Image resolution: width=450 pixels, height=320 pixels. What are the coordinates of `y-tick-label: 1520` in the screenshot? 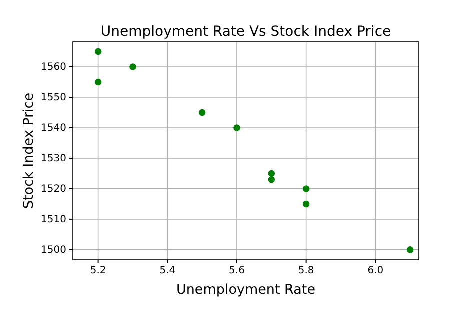 It's located at (53, 190).